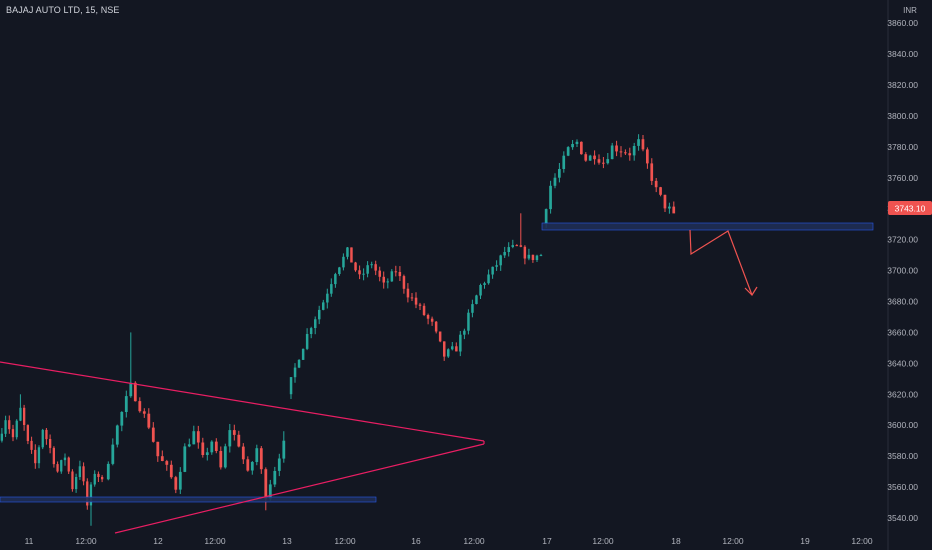 This screenshot has width=932, height=550. I want to click on time-tick-label: 13, so click(287, 541).